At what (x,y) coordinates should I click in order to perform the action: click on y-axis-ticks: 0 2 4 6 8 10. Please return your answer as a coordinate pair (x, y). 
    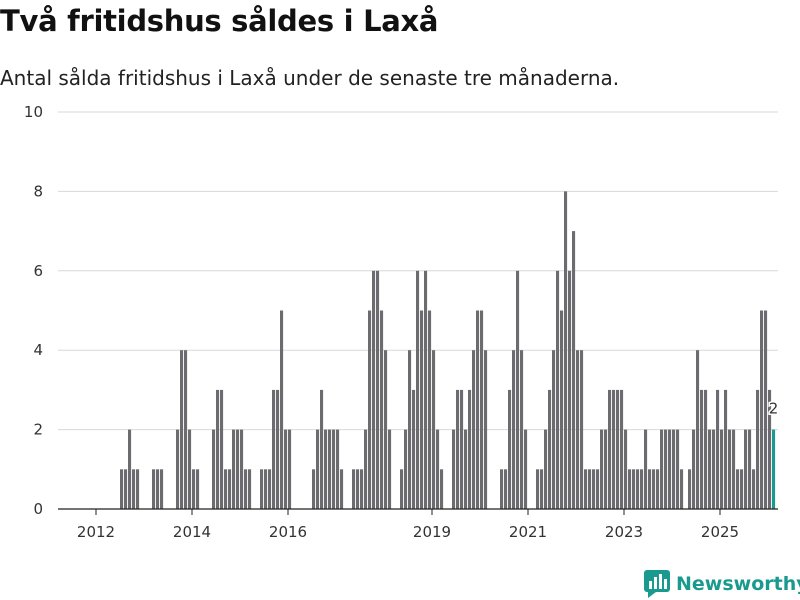
    Looking at the image, I should click on (33, 310).